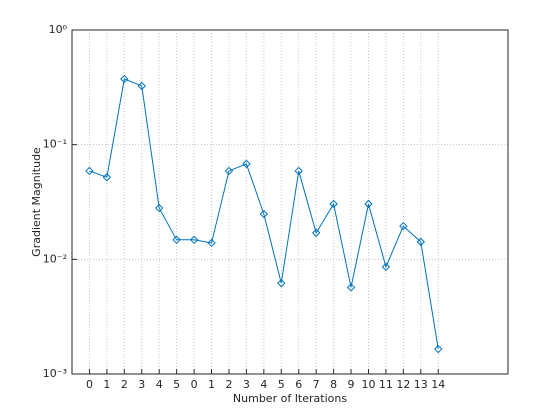  Describe the element at coordinates (351, 384) in the screenshot. I see `x-tick-label: 9` at that location.